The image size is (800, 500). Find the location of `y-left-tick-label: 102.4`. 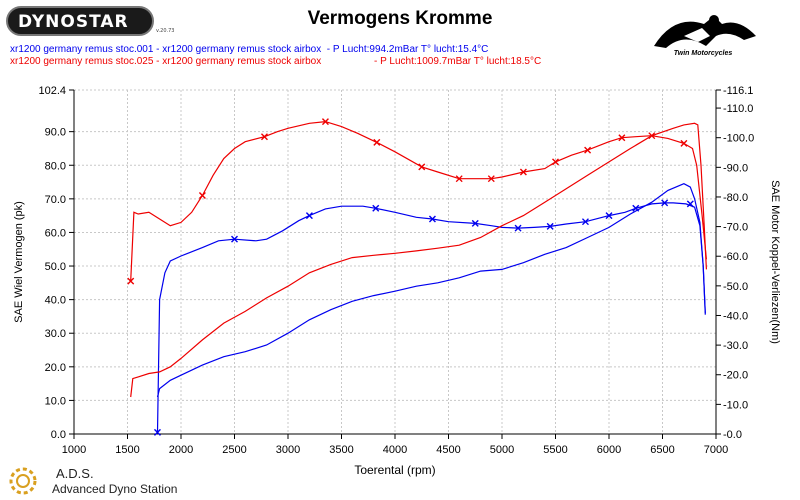

y-left-tick-label: 102.4 is located at coordinates (52, 91).